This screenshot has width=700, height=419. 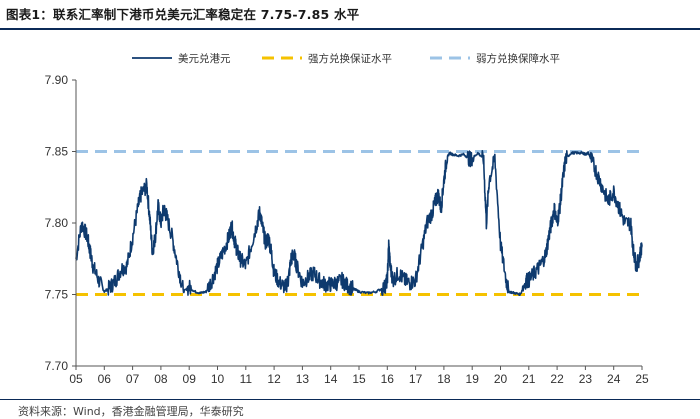 I want to click on legend-item-usd-hkd: 美元兑港元, so click(x=181, y=58).